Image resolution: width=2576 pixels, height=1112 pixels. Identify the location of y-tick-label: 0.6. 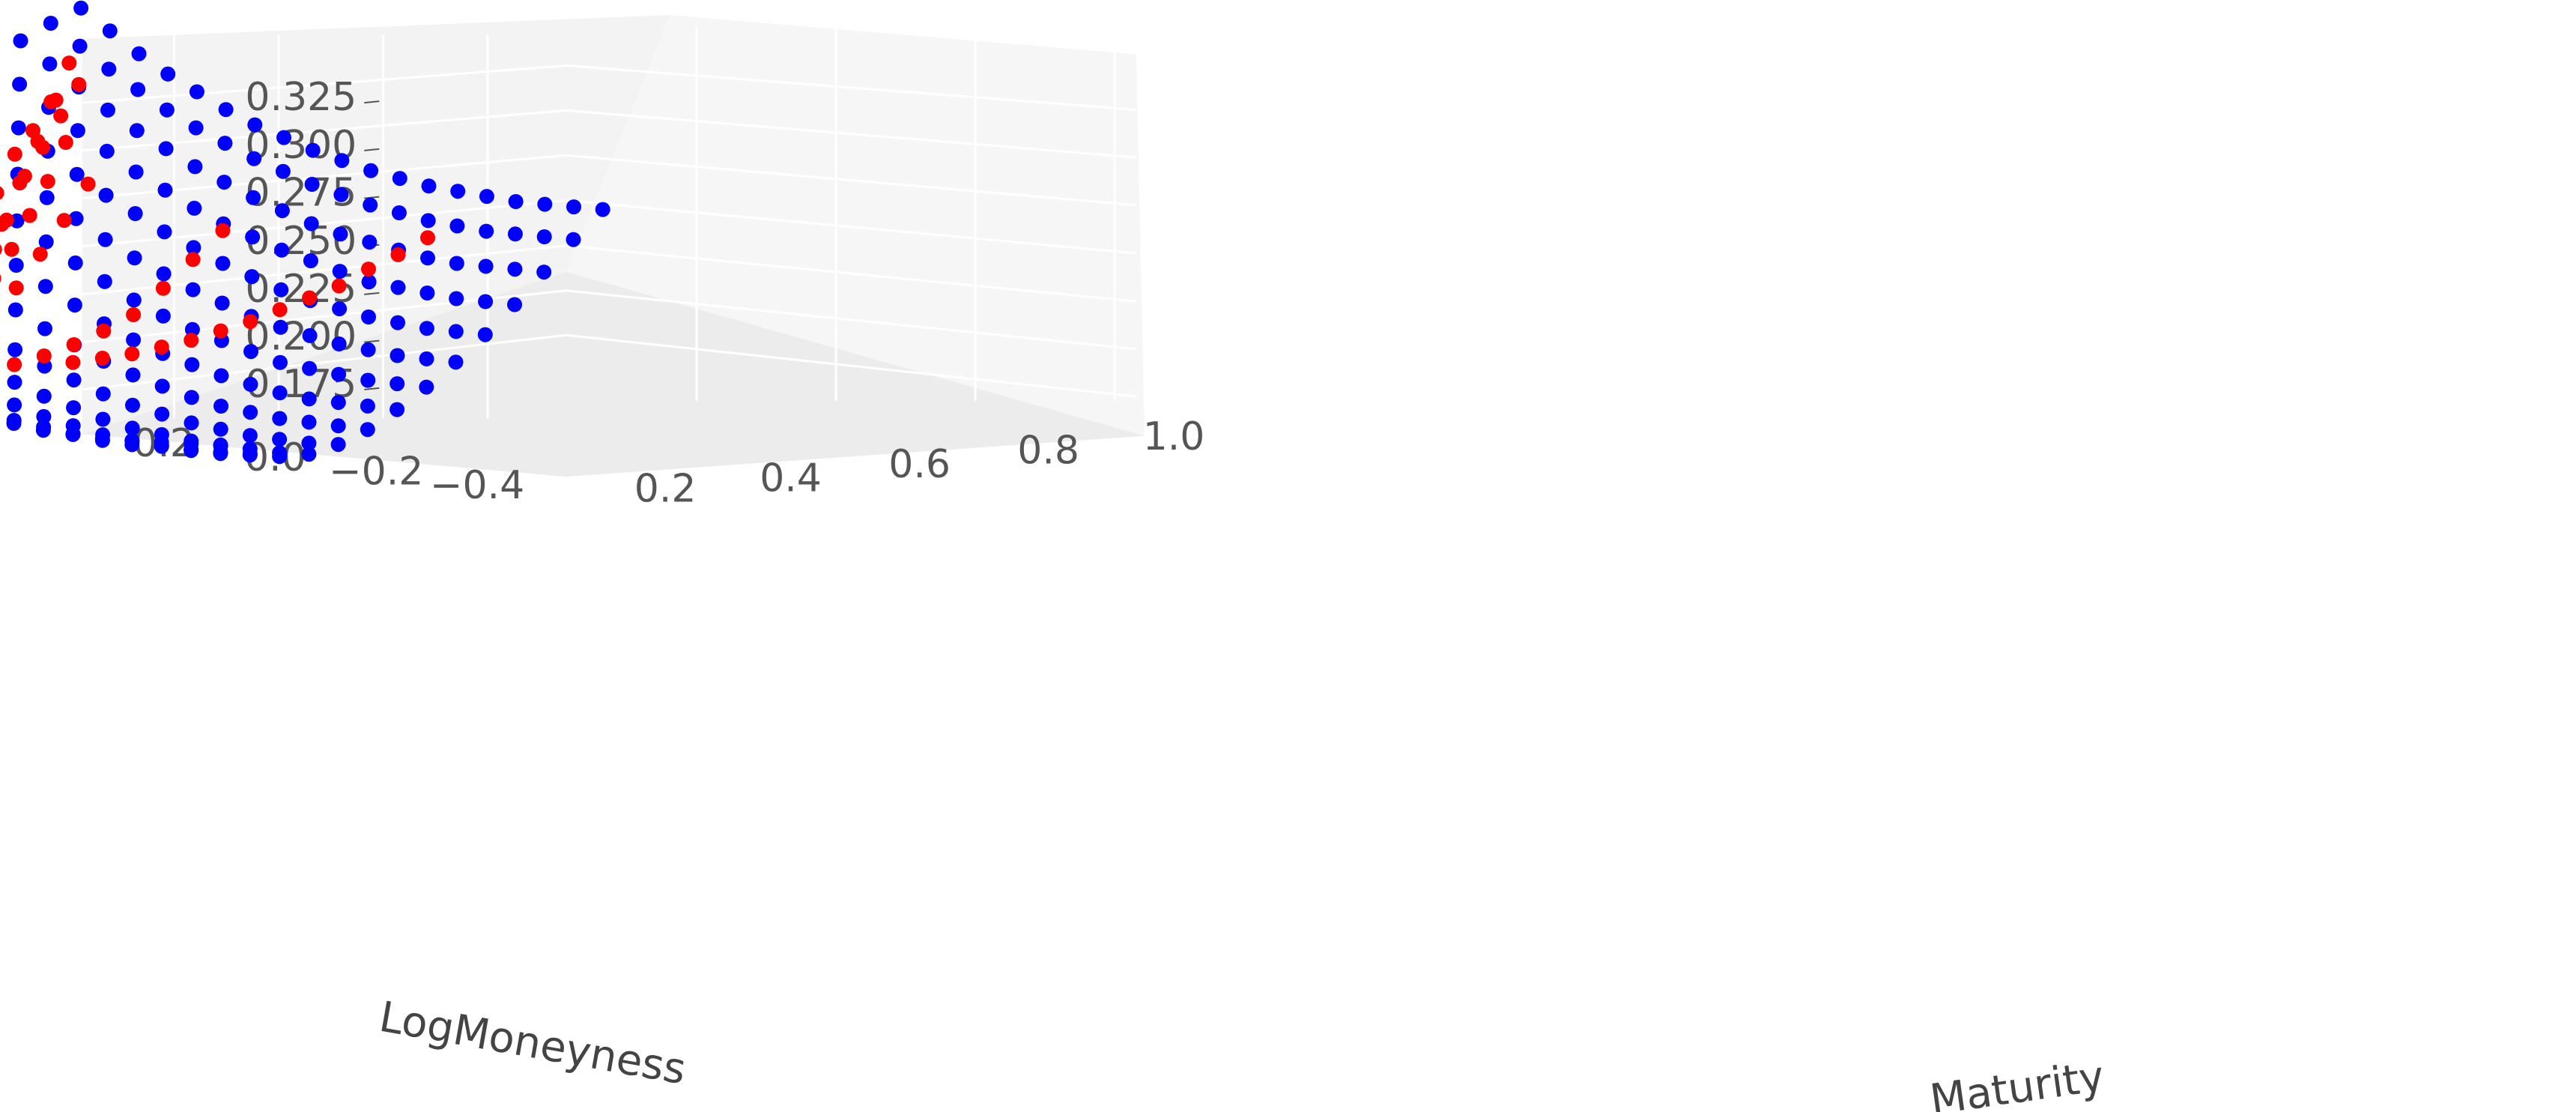
(919, 464).